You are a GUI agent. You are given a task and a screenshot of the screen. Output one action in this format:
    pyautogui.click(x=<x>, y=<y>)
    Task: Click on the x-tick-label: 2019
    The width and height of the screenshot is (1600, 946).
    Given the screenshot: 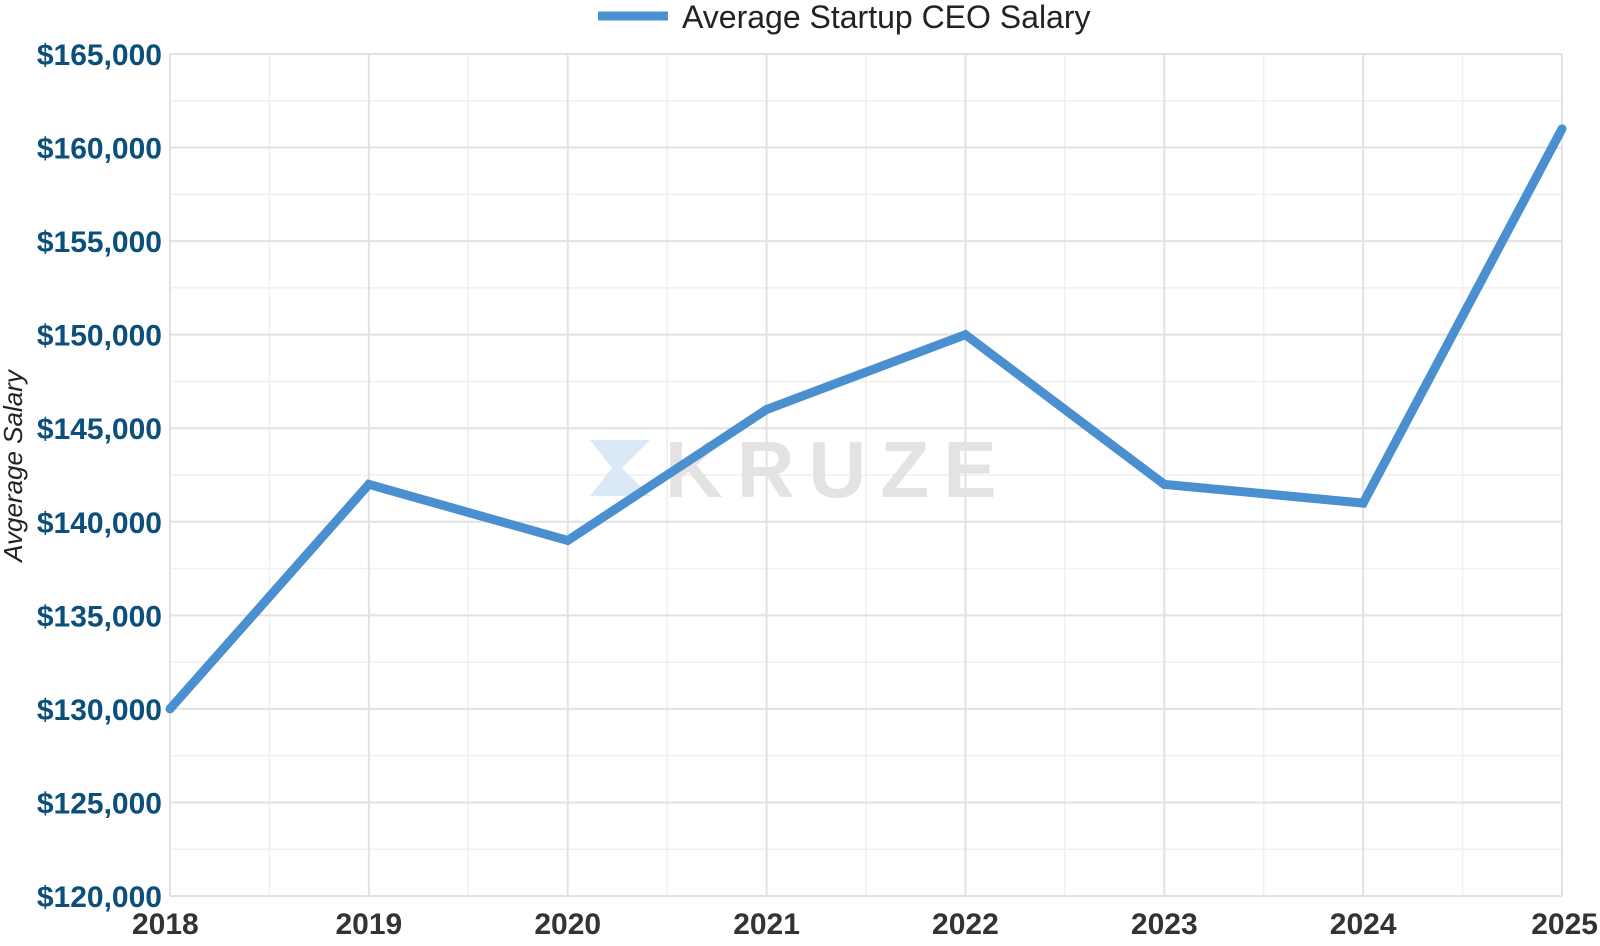 What is the action you would take?
    pyautogui.click(x=368, y=924)
    